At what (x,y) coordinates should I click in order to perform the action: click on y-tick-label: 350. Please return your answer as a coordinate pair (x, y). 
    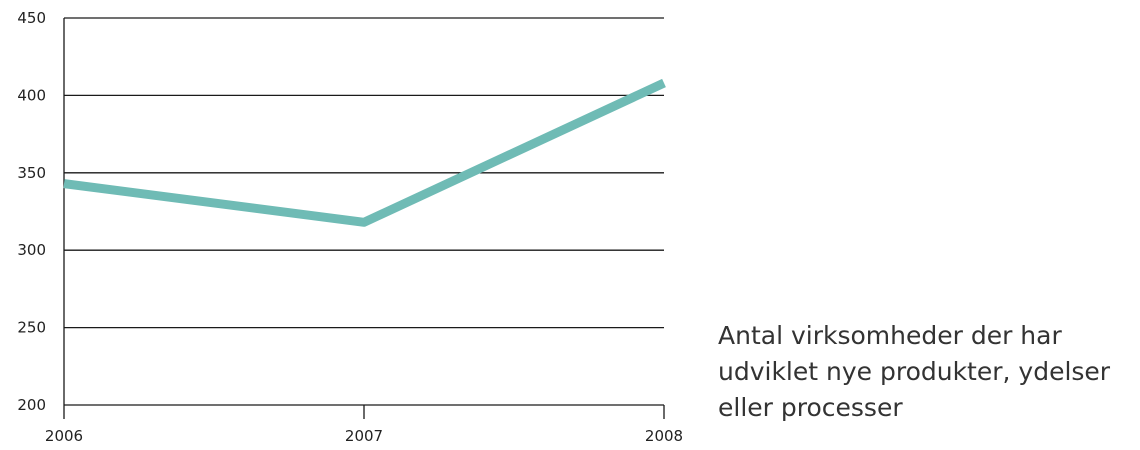
    Looking at the image, I should click on (31, 173).